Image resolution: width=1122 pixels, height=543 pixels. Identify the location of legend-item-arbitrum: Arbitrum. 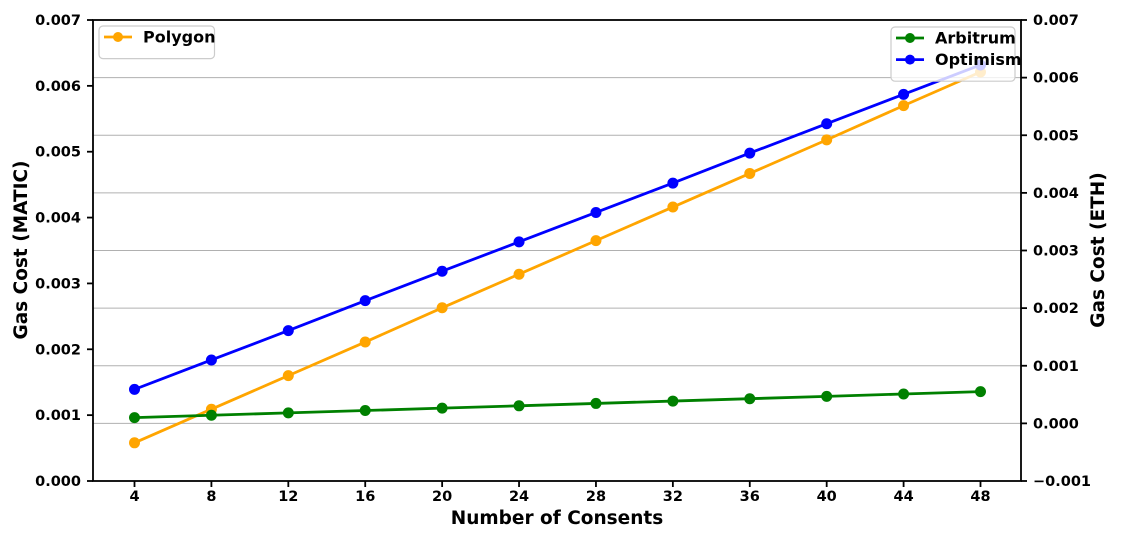
(956, 38).